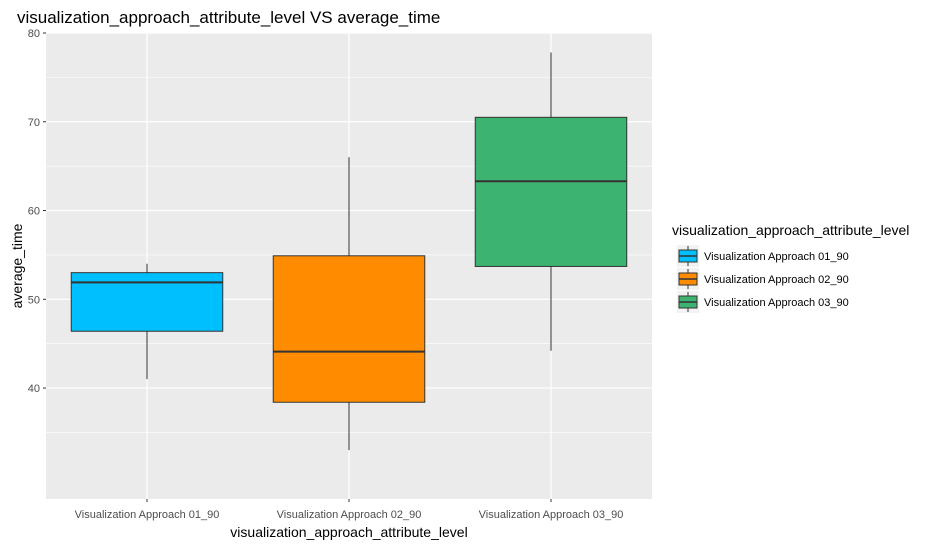 The image size is (934, 546). I want to click on legend-item: Visualization Approach 01_90, so click(763, 256).